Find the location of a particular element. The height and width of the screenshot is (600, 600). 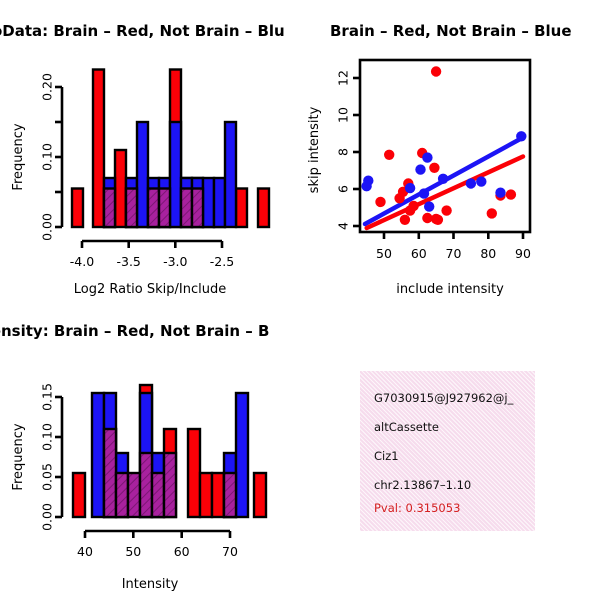

x-axis-label: Log2 Ratio Skip/Include is located at coordinates (150, 289).